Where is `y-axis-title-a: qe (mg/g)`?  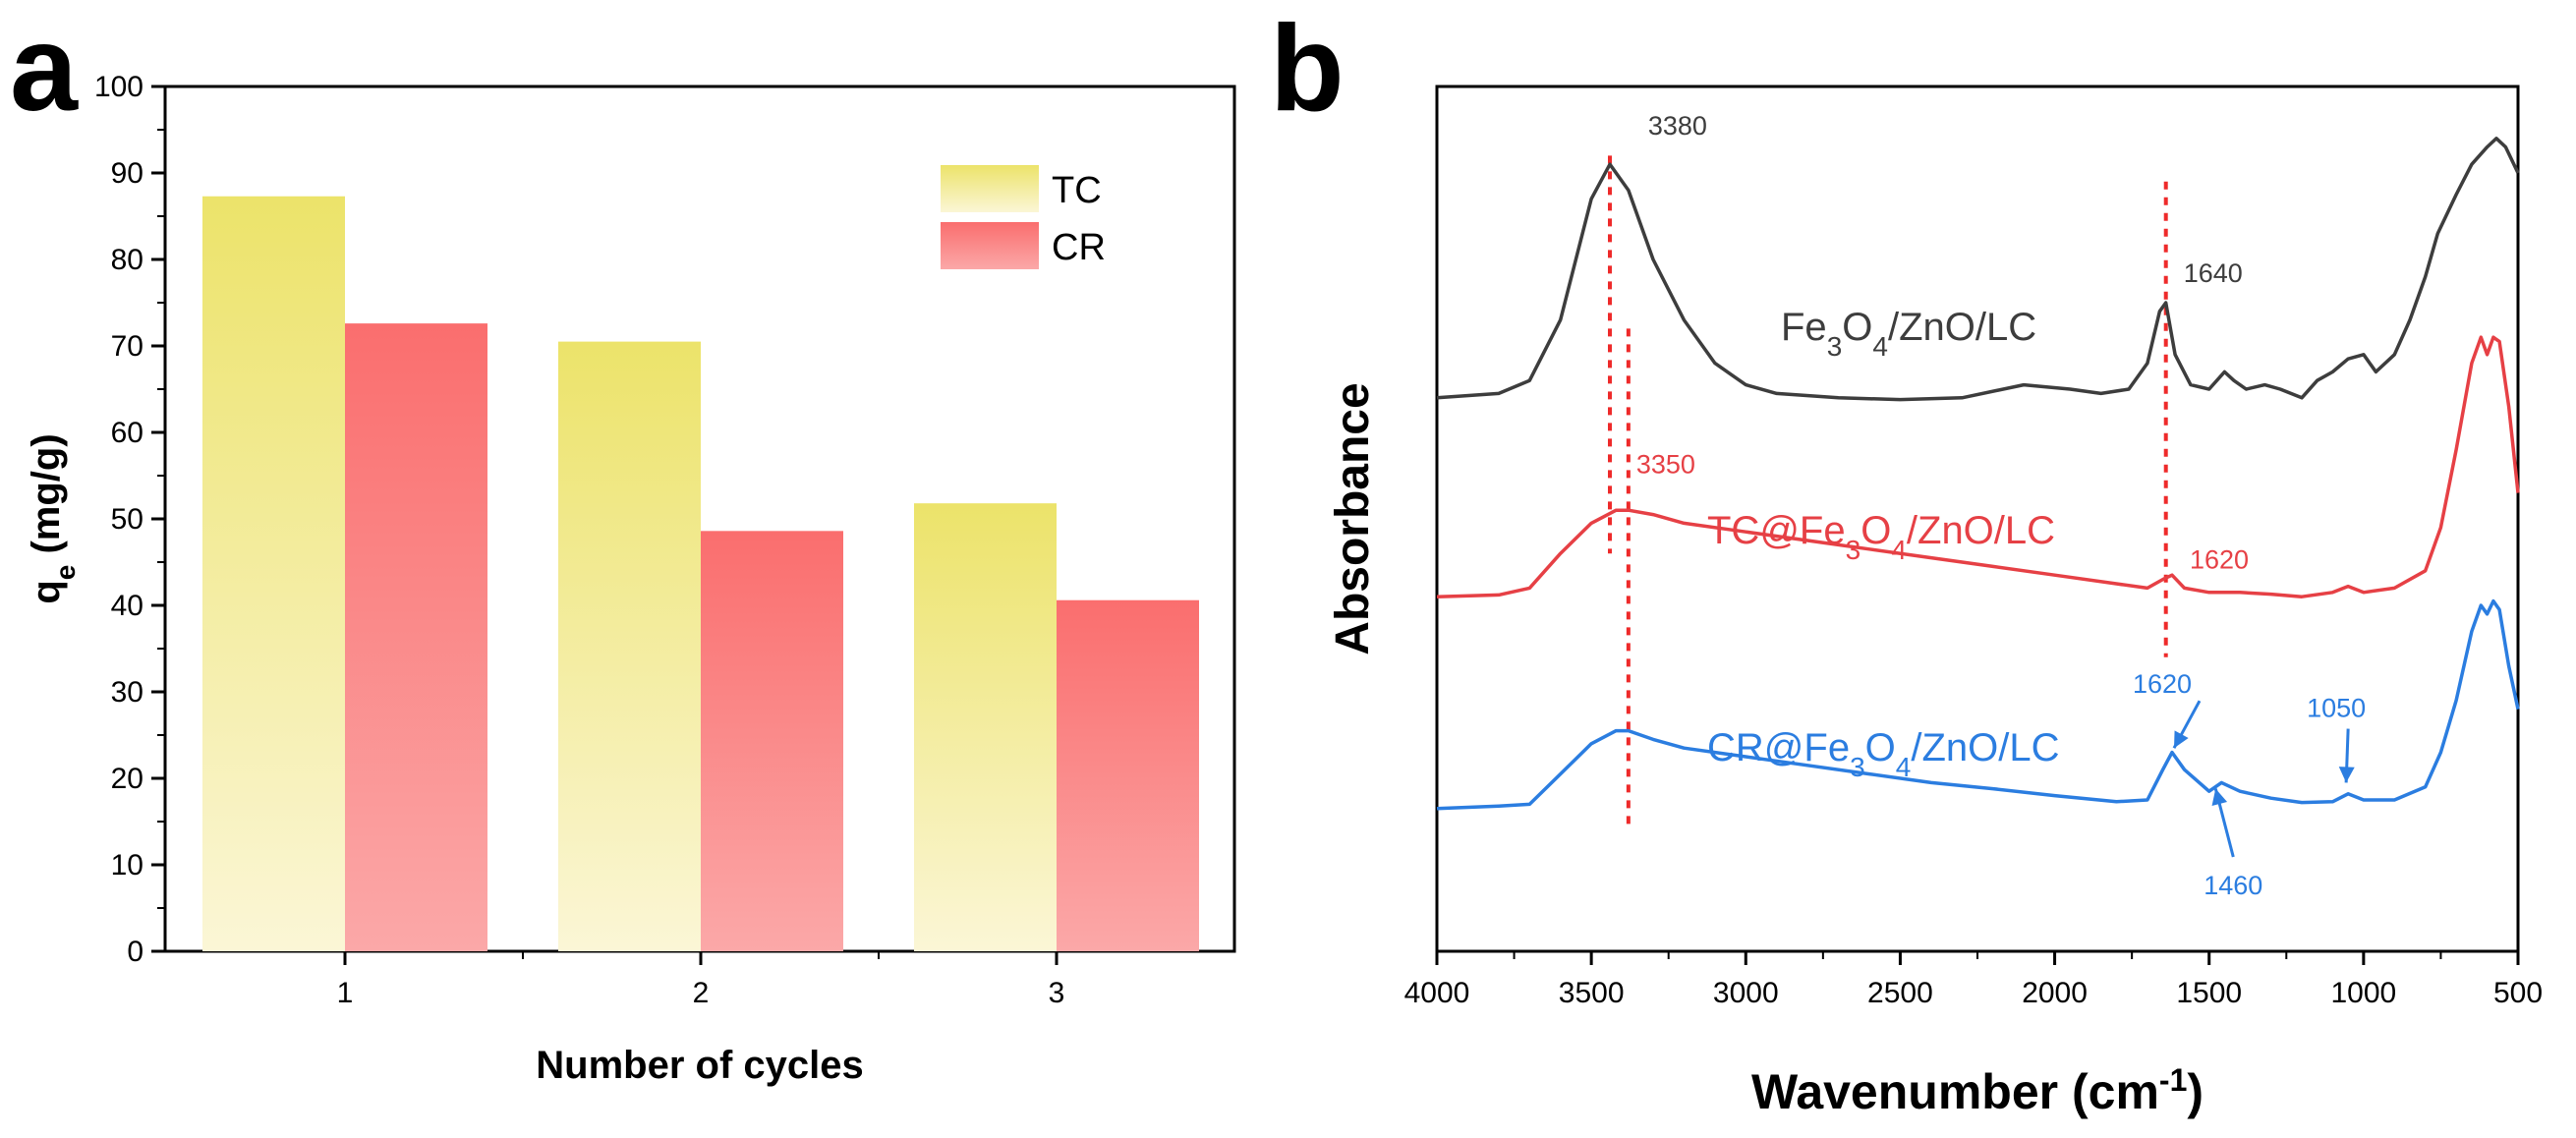 y-axis-title-a: qe (mg/g) is located at coordinates (53, 518).